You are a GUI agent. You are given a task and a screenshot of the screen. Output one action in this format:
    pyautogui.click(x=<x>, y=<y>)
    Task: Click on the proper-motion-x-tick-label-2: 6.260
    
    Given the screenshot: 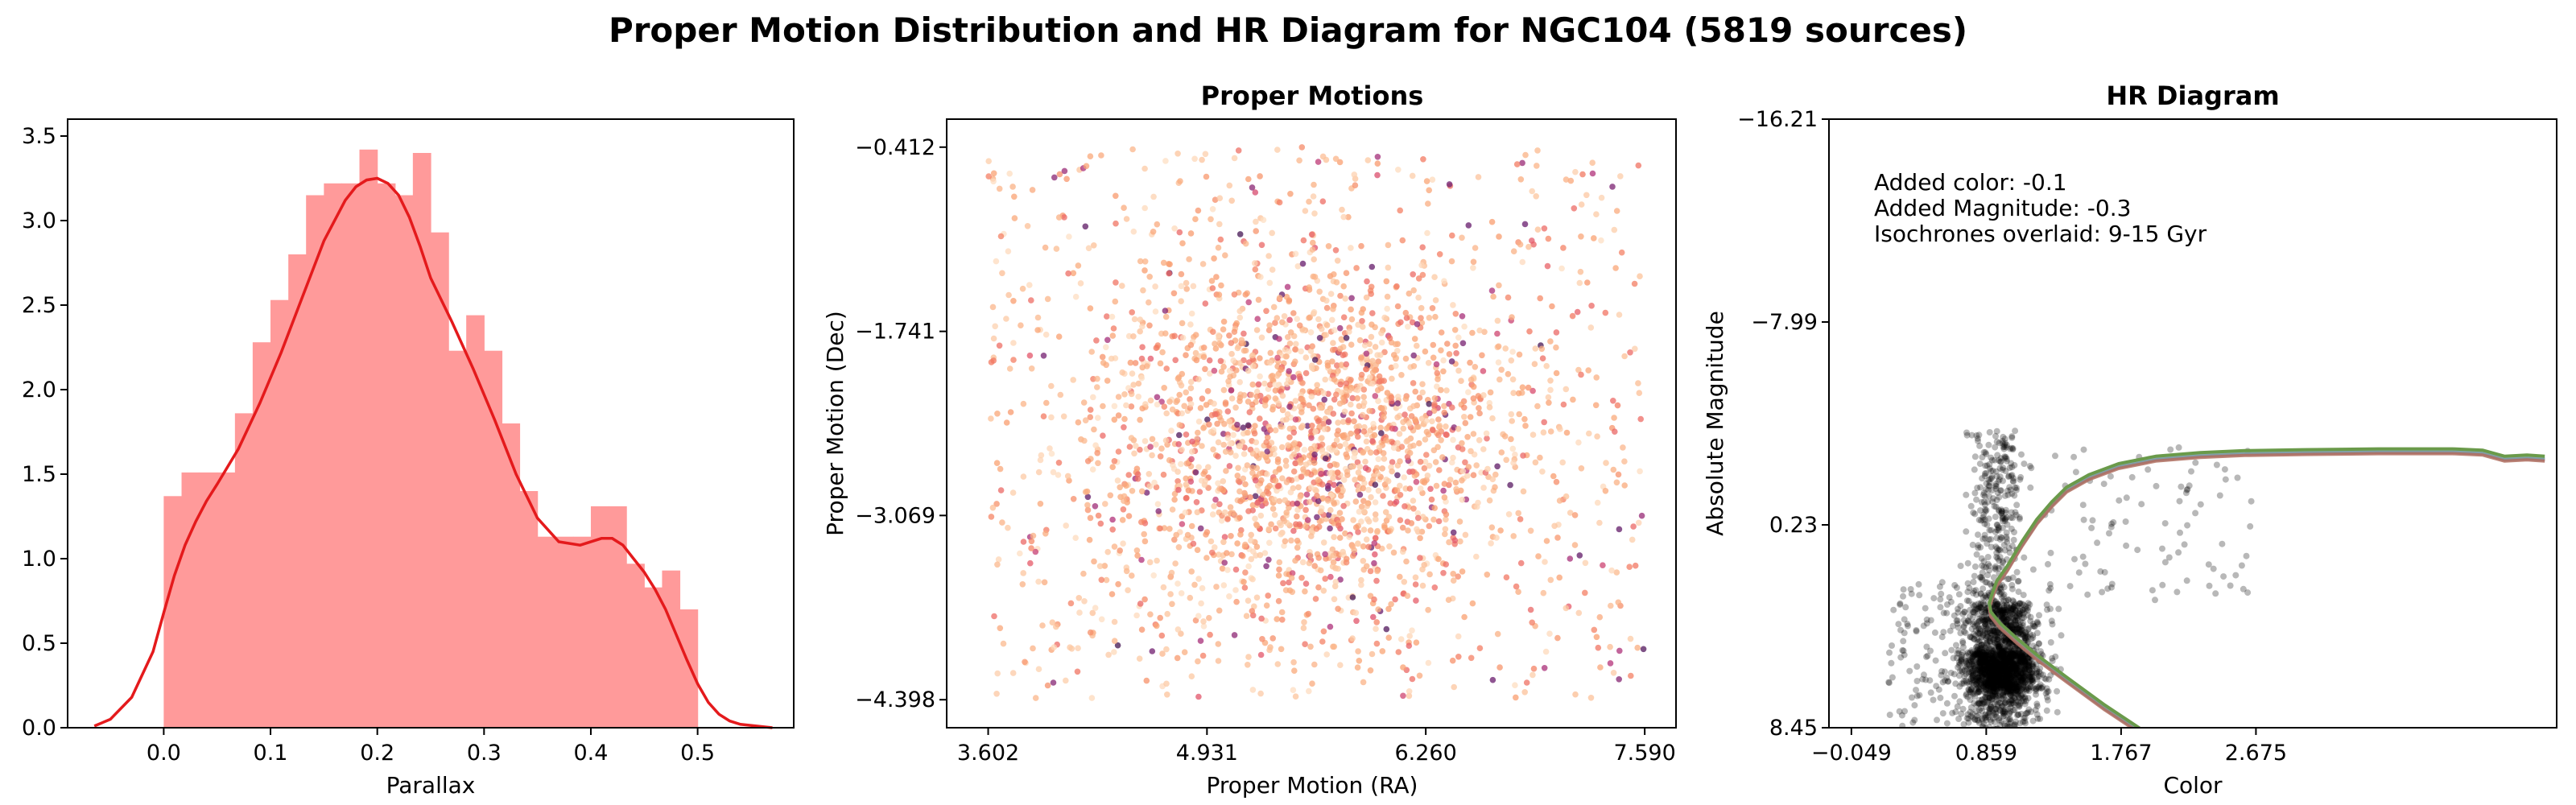 What is the action you would take?
    pyautogui.click(x=1425, y=753)
    